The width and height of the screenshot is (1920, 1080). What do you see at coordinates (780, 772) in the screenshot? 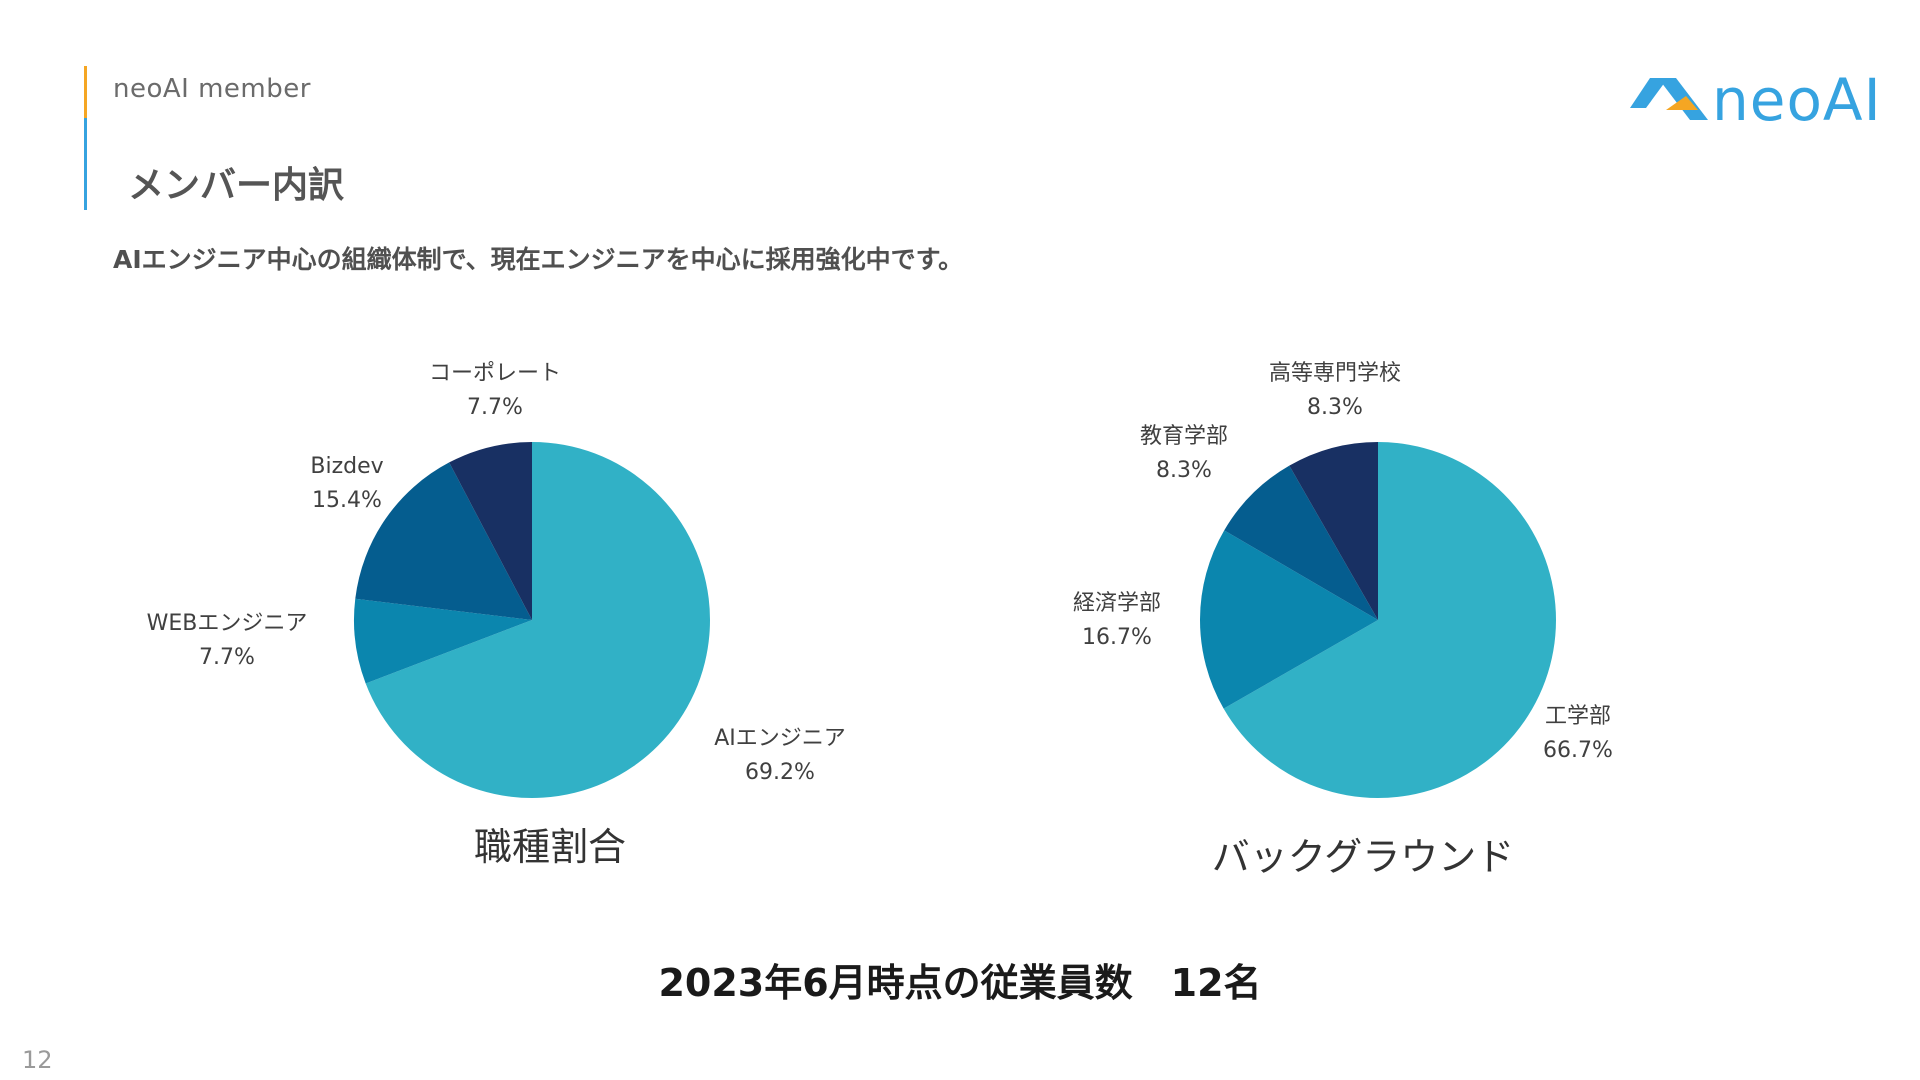
I see `pie-slice-percent: 69.2%` at bounding box center [780, 772].